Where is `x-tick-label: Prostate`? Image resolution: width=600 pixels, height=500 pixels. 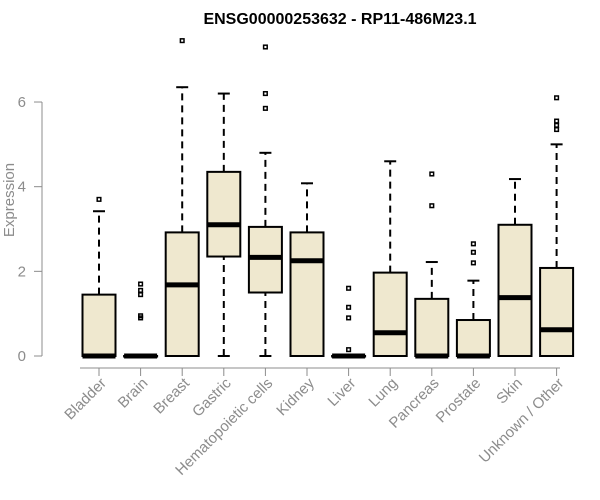 x-tick-label: Prostate is located at coordinates (459, 401).